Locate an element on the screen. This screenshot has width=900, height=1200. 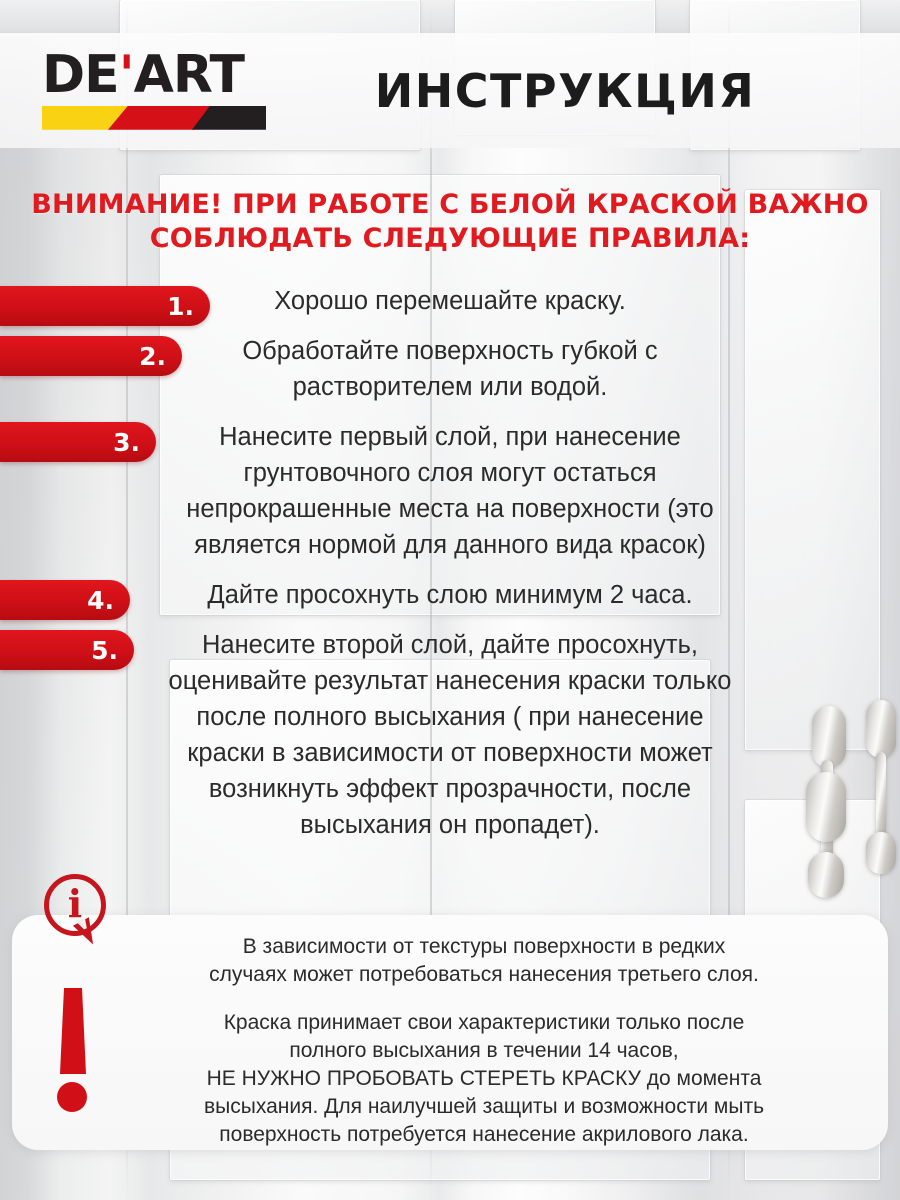
info-bubble-icon: i is located at coordinates (75, 911).